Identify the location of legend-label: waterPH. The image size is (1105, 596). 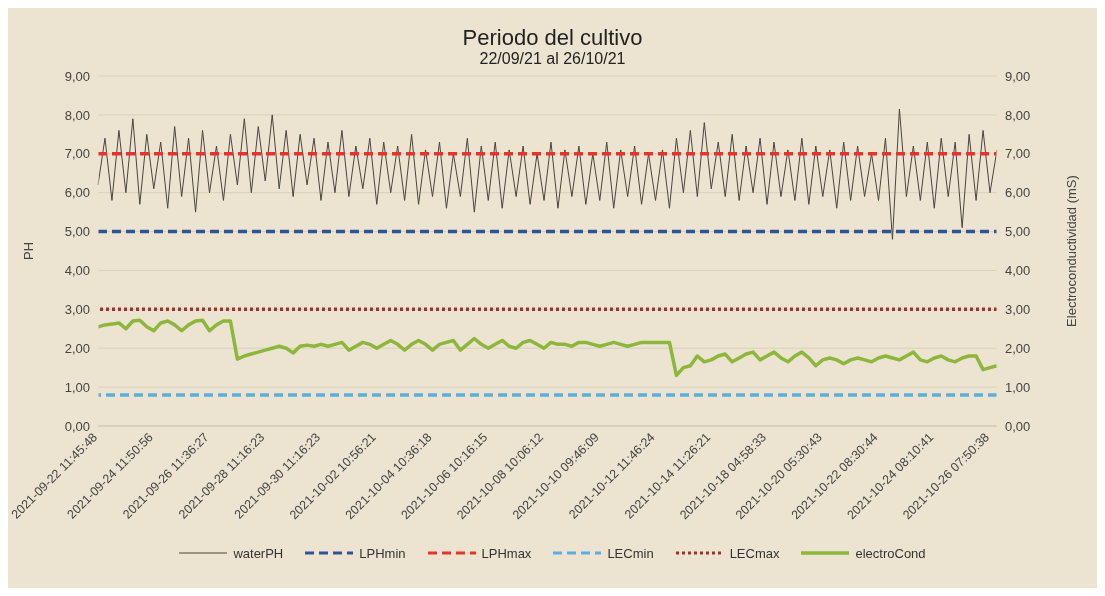
(258, 553).